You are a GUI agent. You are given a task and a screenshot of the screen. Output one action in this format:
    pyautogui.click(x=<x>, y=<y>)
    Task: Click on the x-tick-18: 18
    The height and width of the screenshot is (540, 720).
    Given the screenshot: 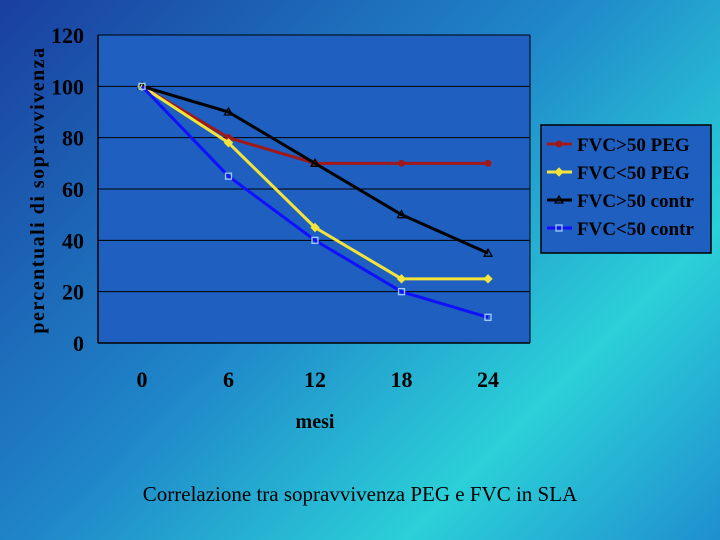 What is the action you would take?
    pyautogui.click(x=402, y=379)
    